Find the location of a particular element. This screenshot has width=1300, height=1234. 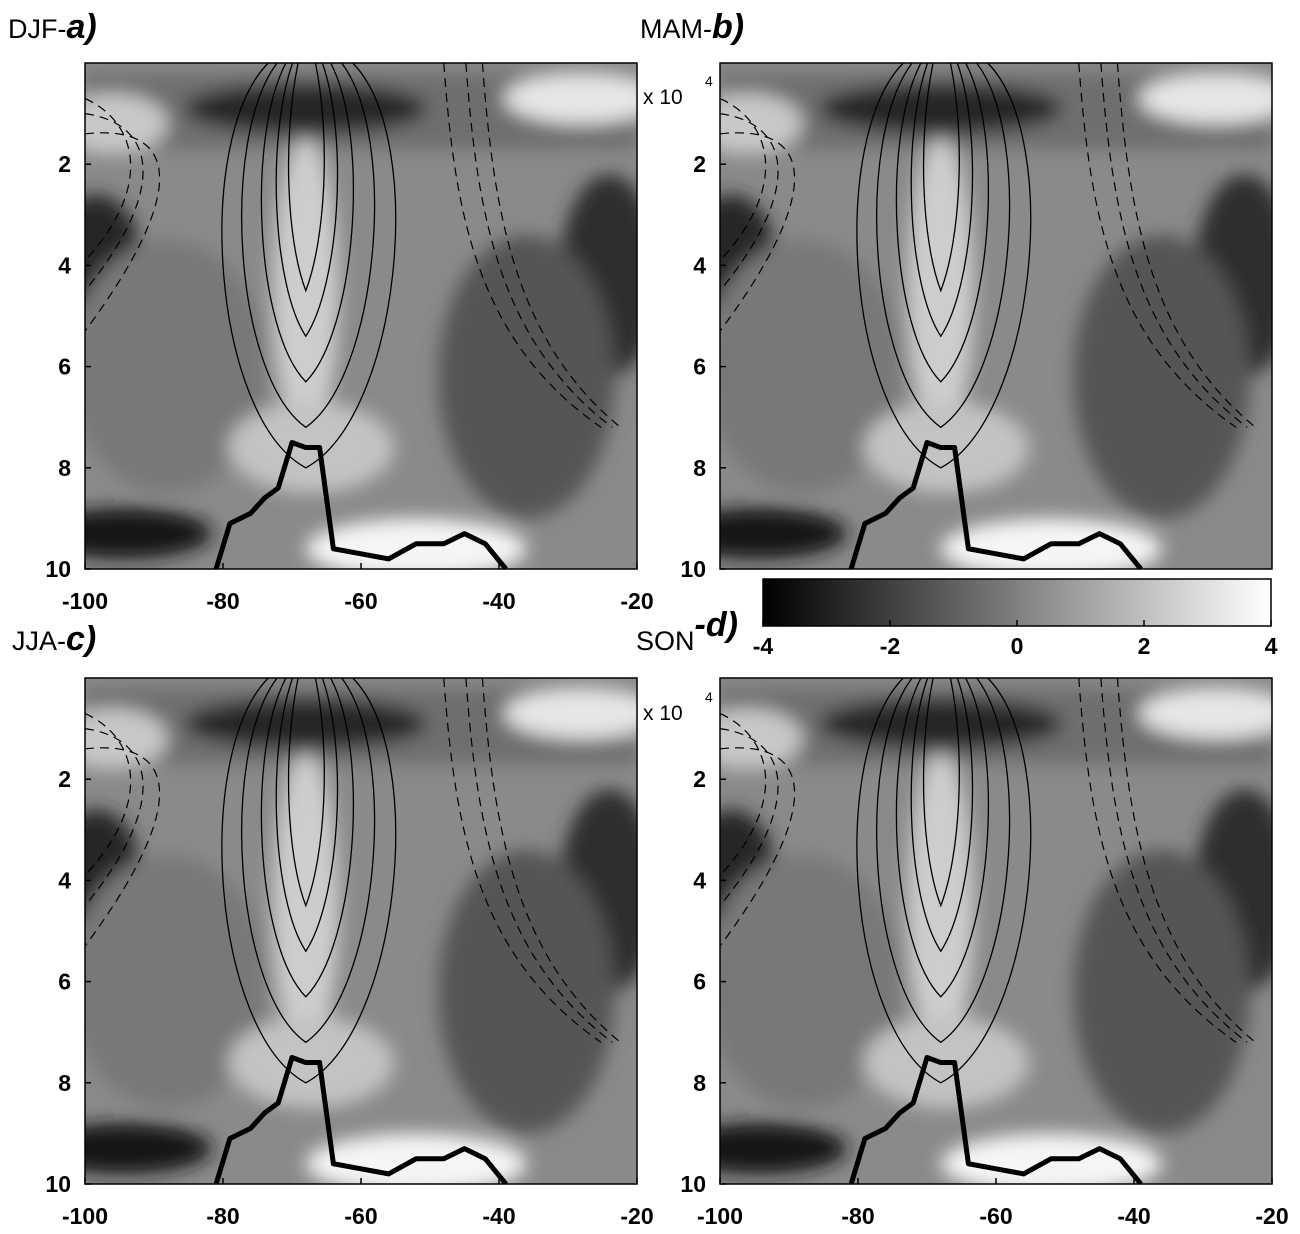

x-tick-label: -100 is located at coordinates (720, 1216).